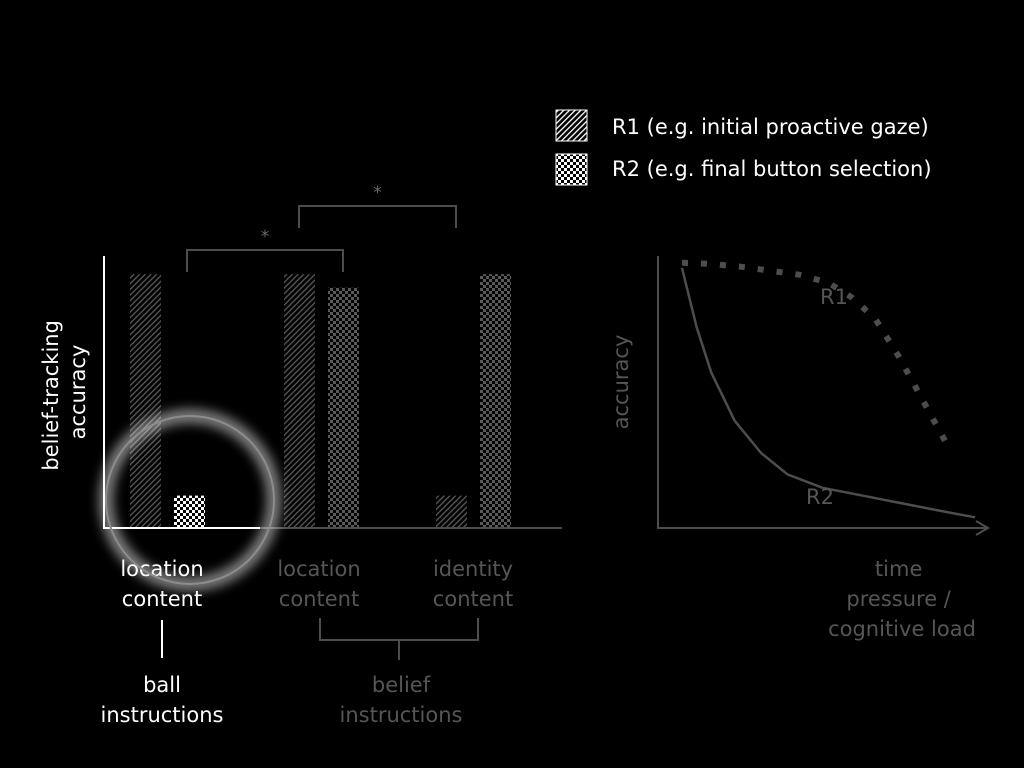 This screenshot has width=1024, height=768. I want to click on legend-label-r1: R1 (e.g. initial proactive gaze), so click(770, 127).